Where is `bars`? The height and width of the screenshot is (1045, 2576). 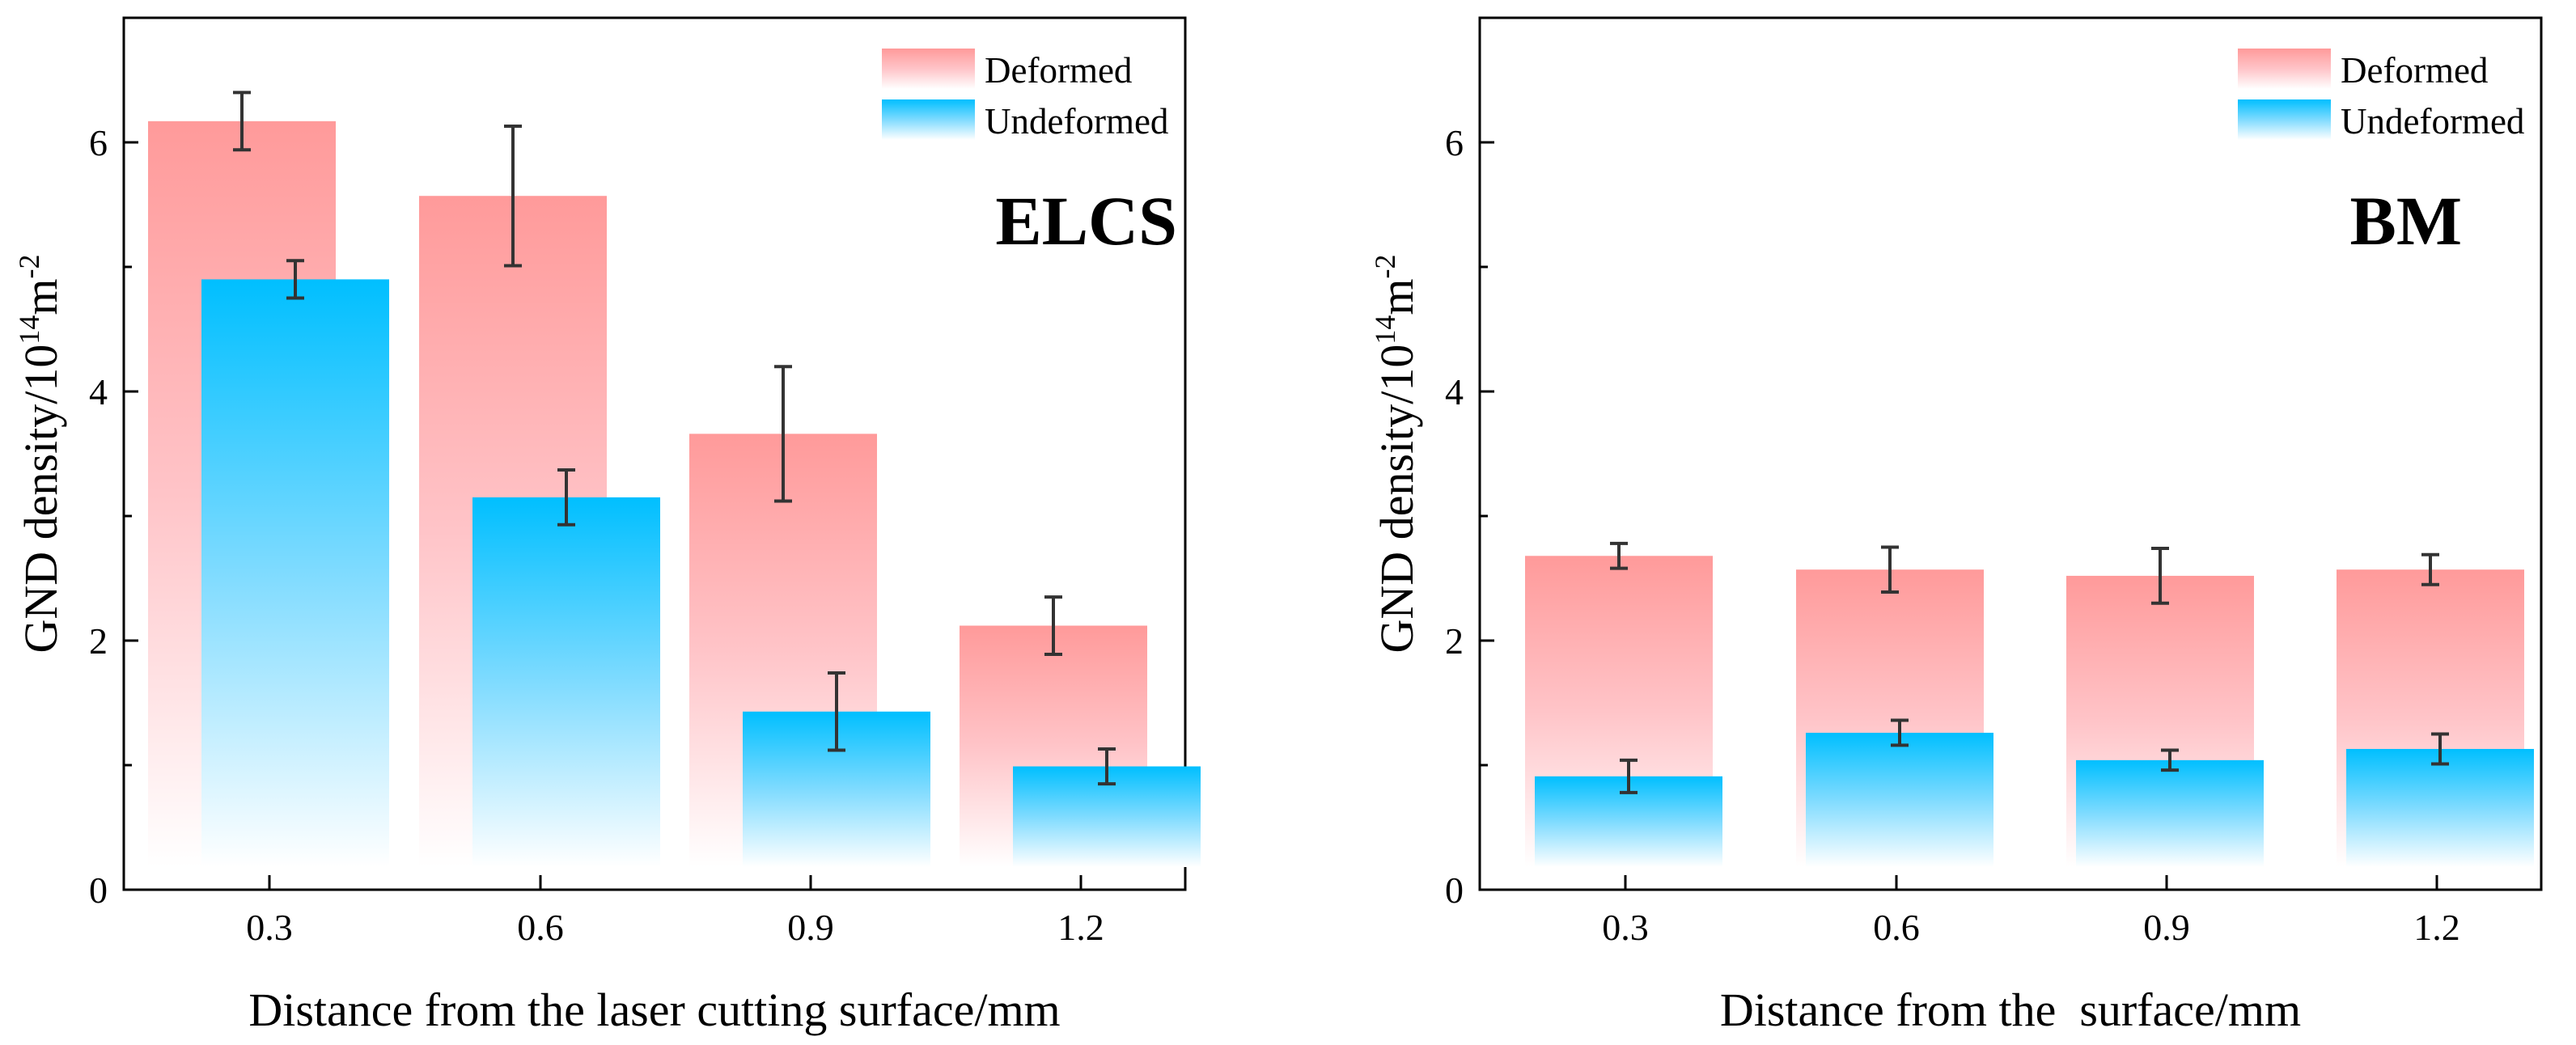
bars is located at coordinates (2029, 704).